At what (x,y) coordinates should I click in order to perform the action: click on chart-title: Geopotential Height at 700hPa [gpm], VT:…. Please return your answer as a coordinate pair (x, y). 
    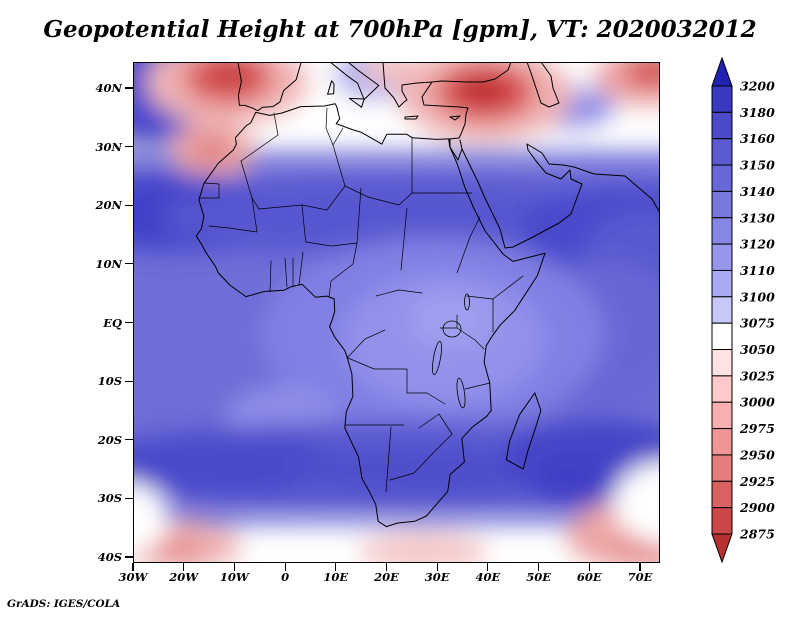
    Looking at the image, I should click on (400, 29).